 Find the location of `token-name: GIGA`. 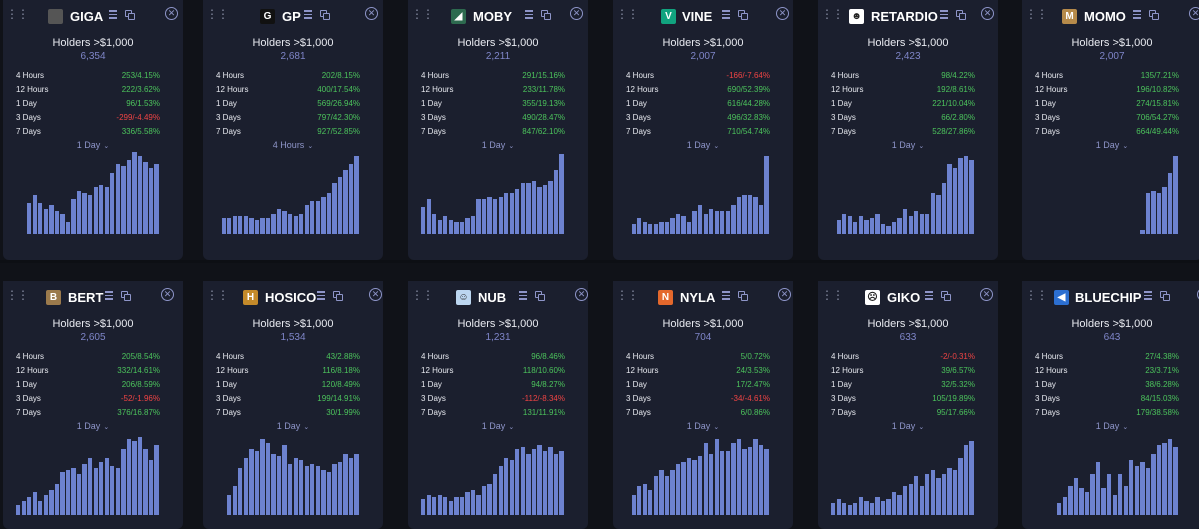

token-name: GIGA is located at coordinates (87, 16).